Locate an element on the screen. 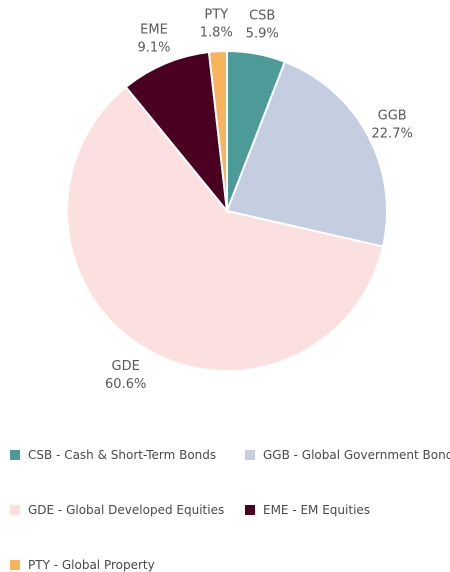  slice-label-code-gde: GDE is located at coordinates (126, 366).